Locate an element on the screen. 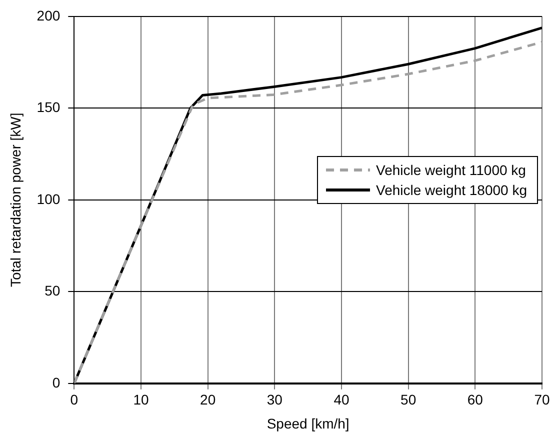 This screenshot has width=556, height=441. x-axis-title: Speed [km/h] is located at coordinates (308, 423).